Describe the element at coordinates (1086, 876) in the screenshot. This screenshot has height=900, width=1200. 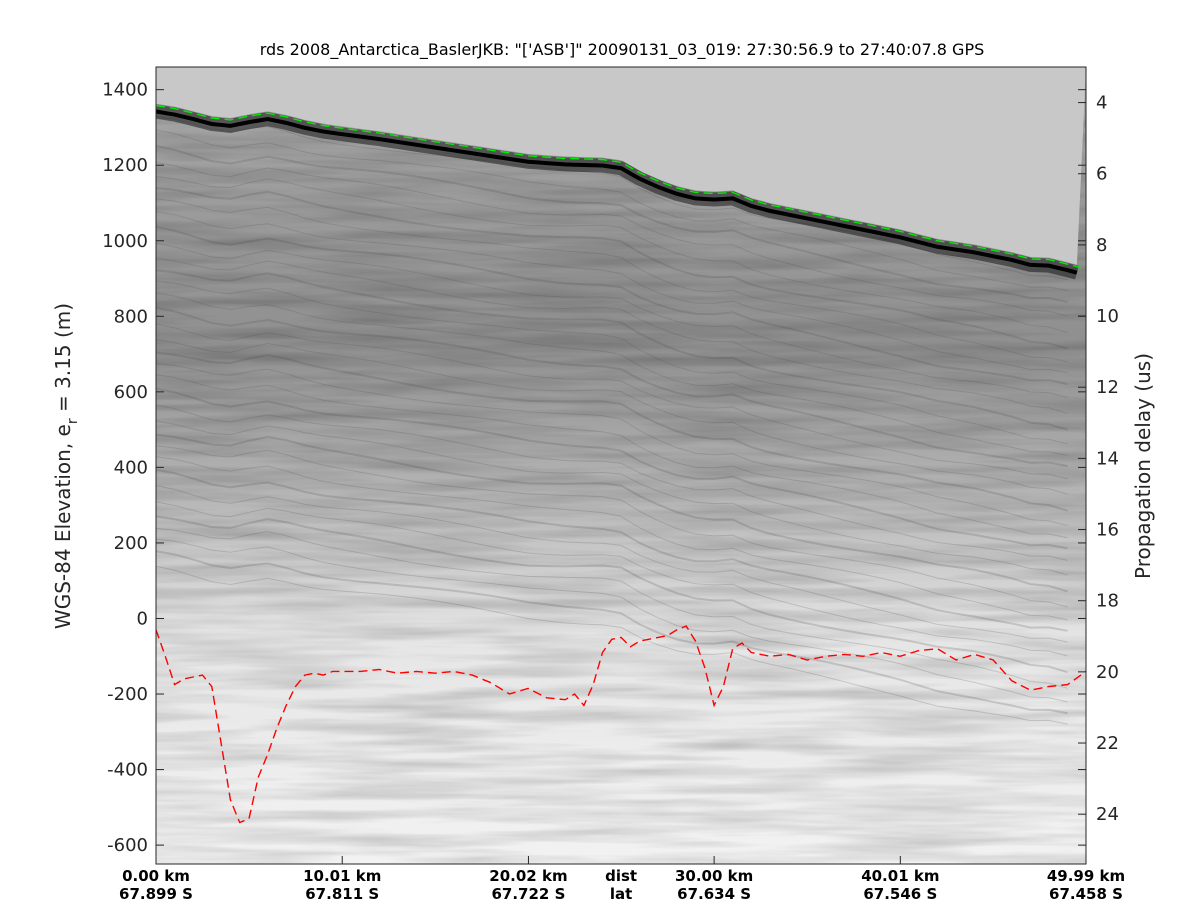
I see `x-tick-label-dist: 49.99 km` at that location.